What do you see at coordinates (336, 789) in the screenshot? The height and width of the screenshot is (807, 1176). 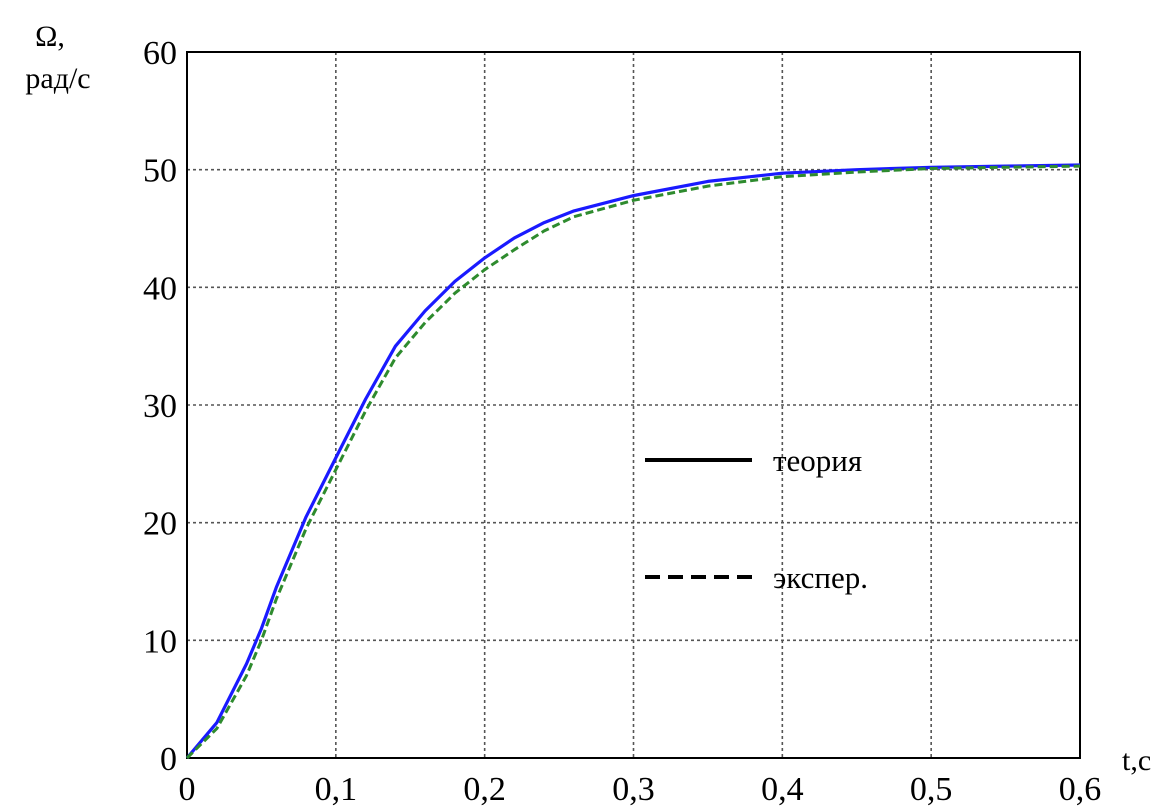 I see `x-tick-label: 0,1` at bounding box center [336, 789].